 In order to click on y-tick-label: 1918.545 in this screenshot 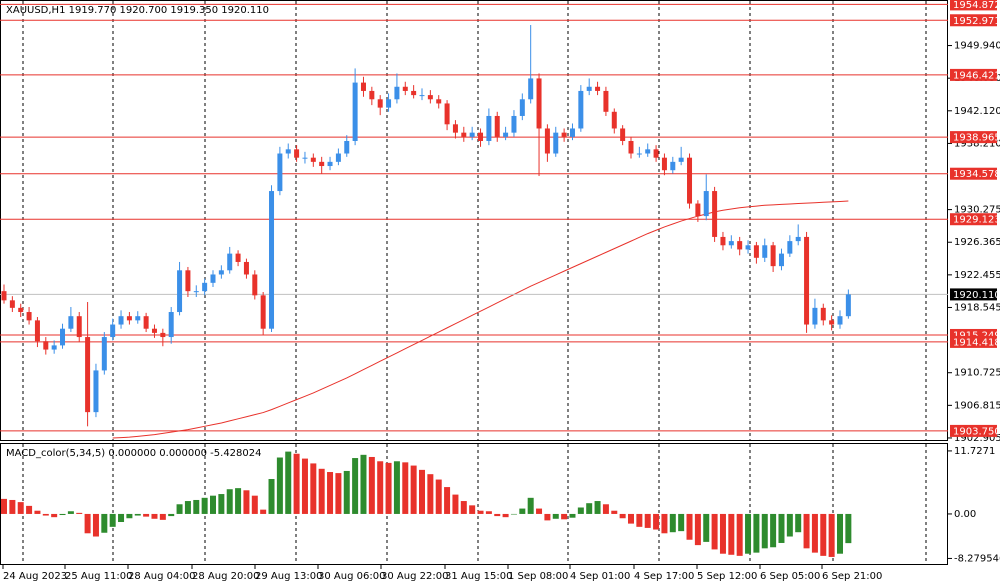, I will do `click(977, 307)`.